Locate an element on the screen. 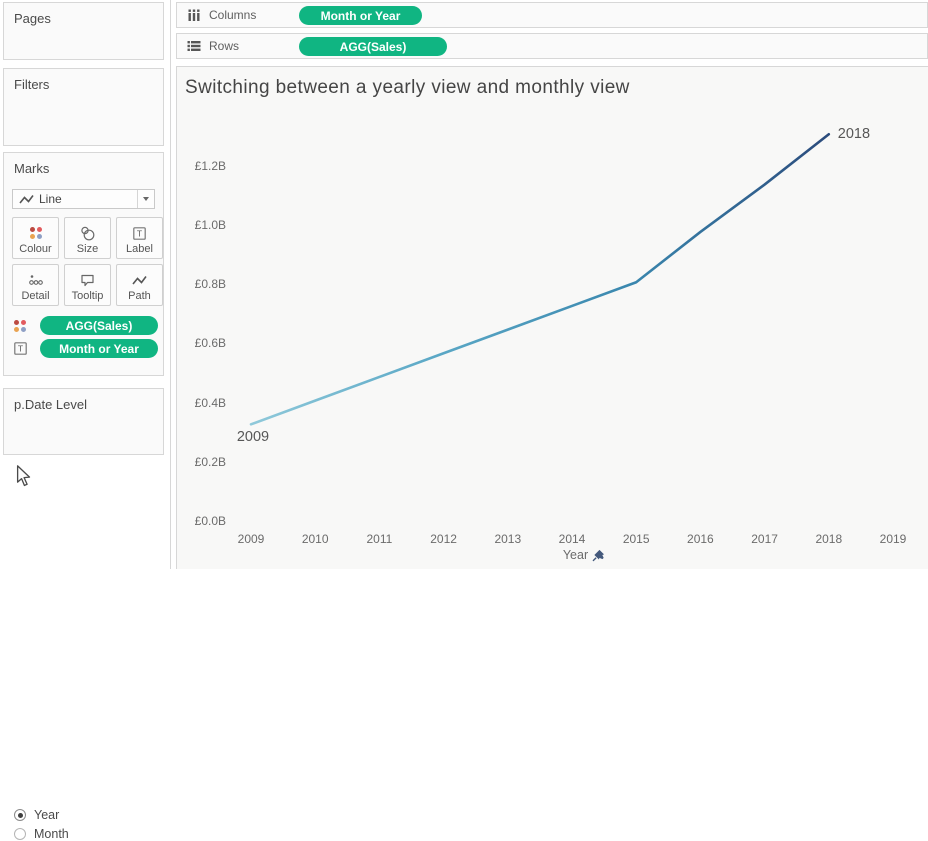 This screenshot has height=841, width=928. pages-title: Pages is located at coordinates (32, 18).